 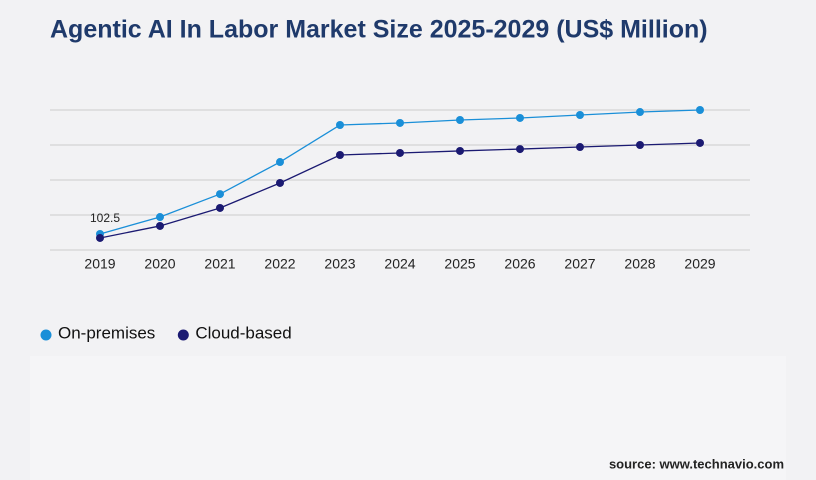 I want to click on x-tick-label: 2022, so click(x=279, y=264).